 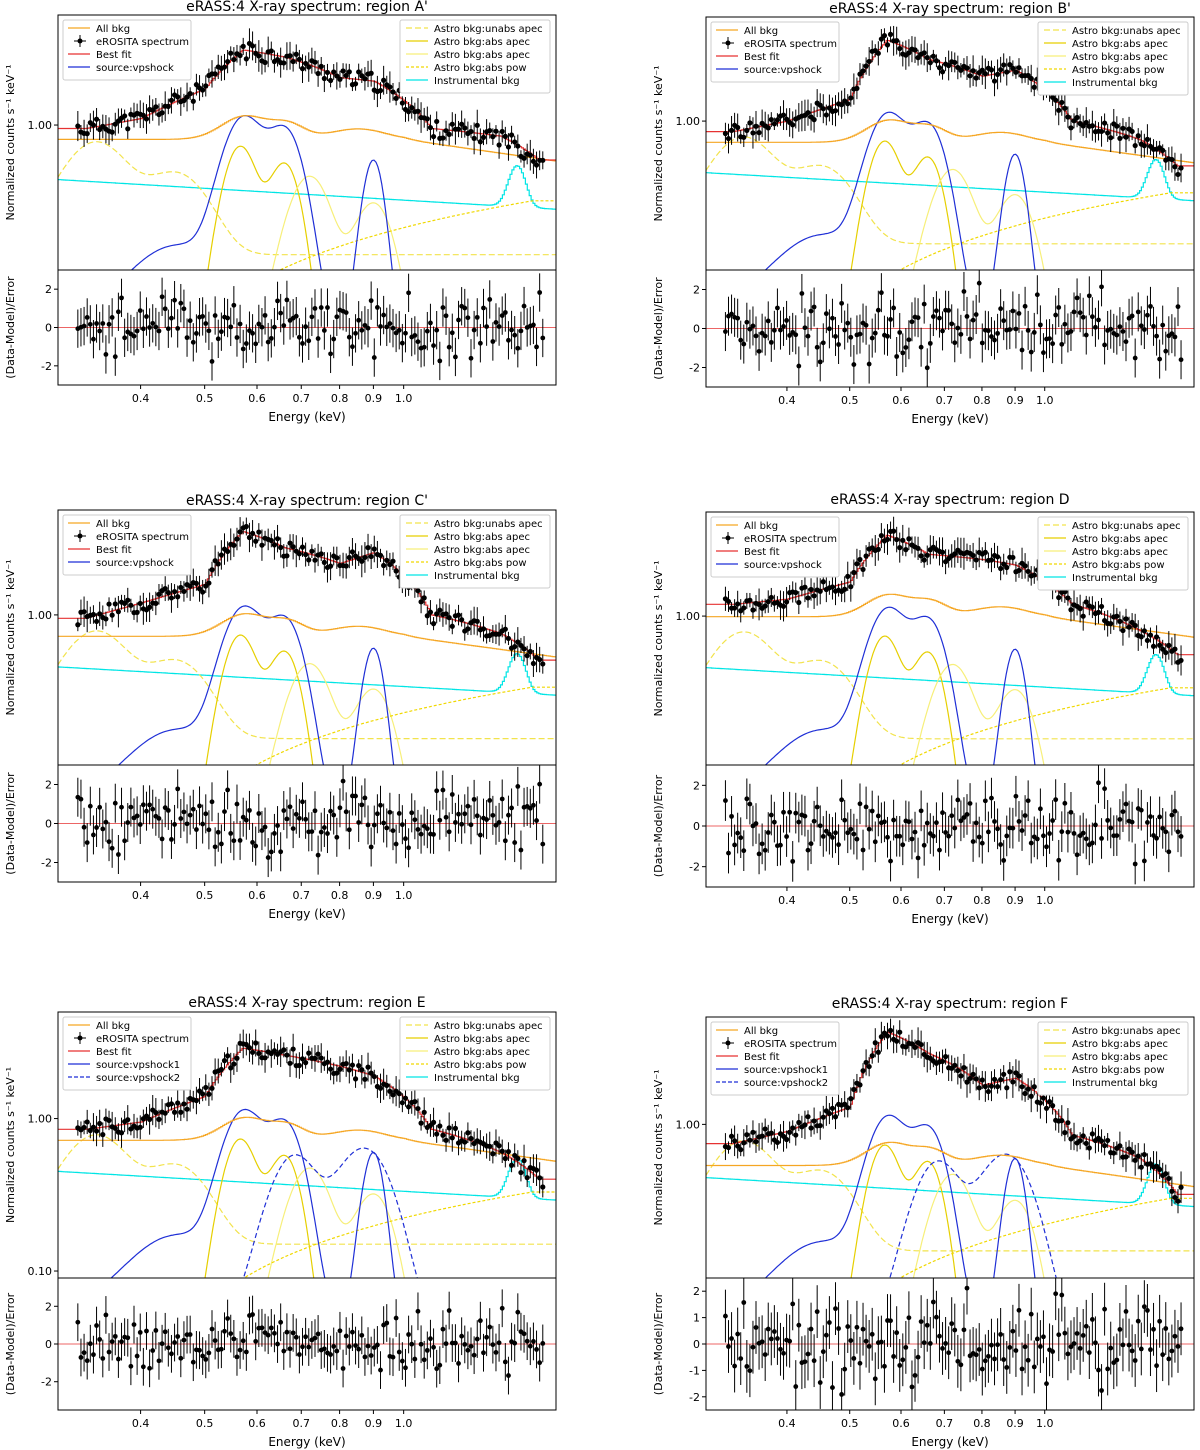 I want to click on data-points, so click(x=953, y=1116).